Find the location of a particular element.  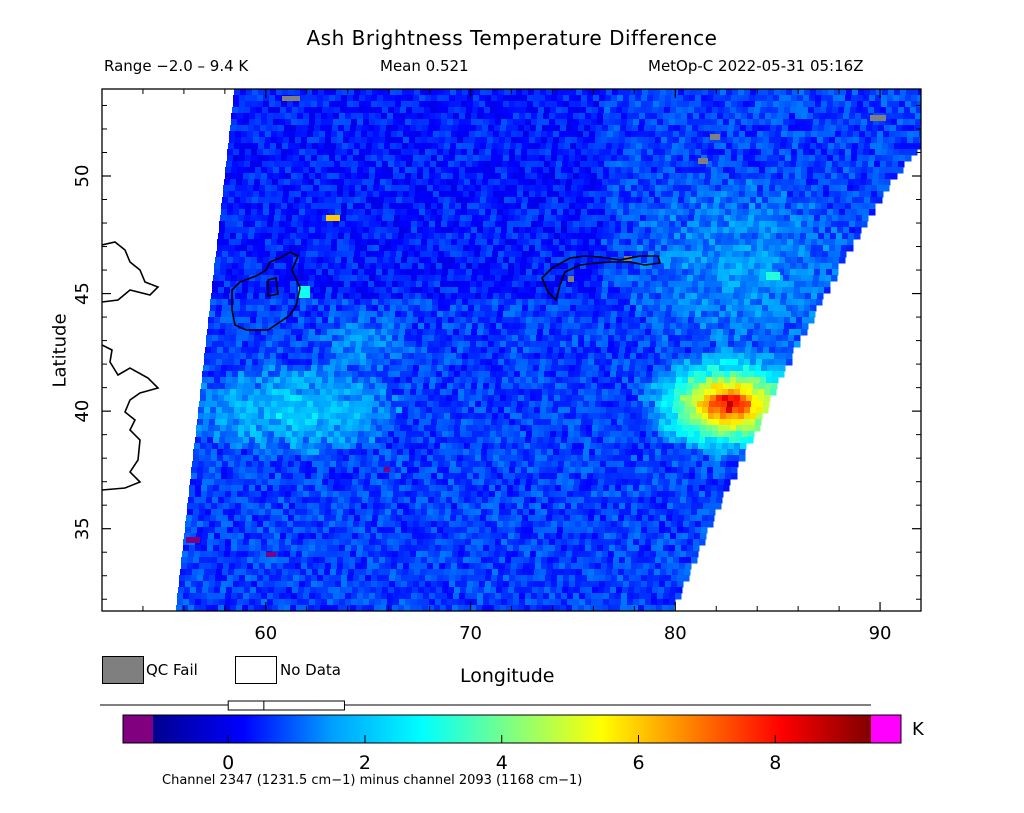

range-text: Range −2.0 – 9.4 K is located at coordinates (176, 66).